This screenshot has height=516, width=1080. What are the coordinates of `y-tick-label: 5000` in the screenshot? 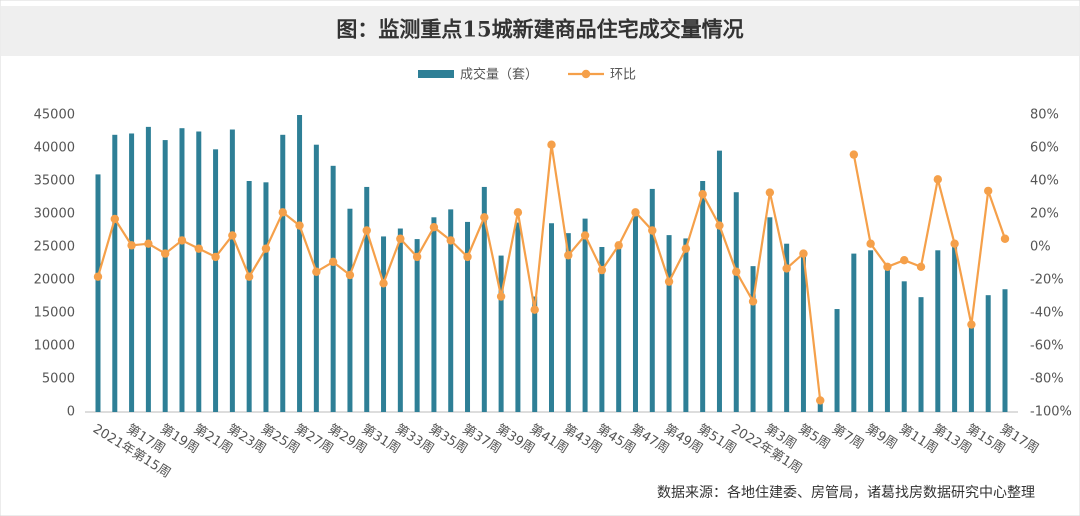 It's located at (58, 379).